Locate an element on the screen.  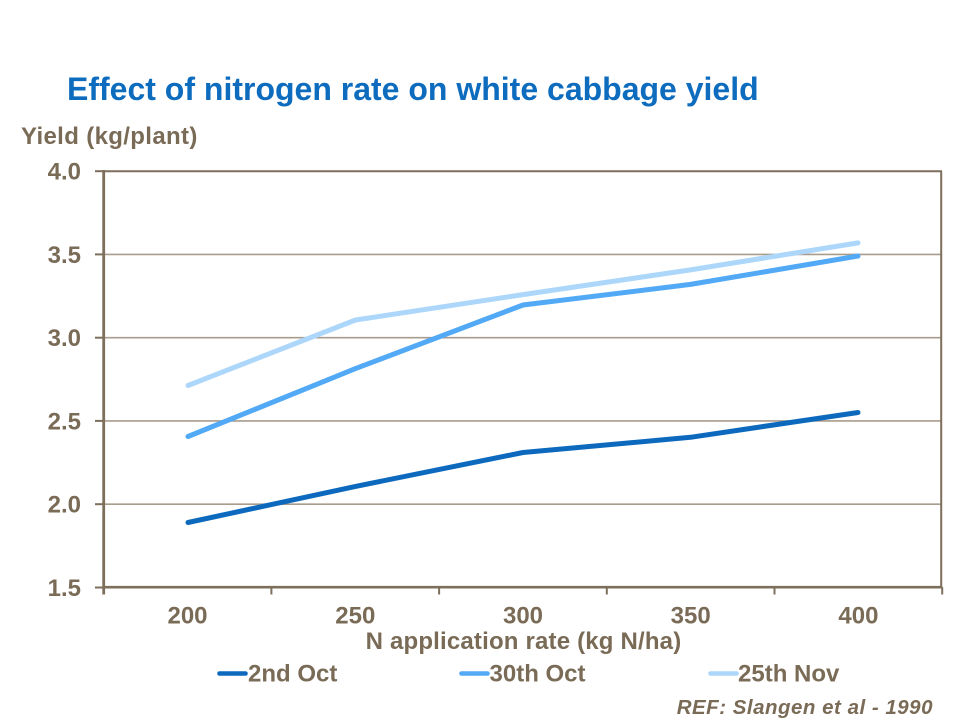
svg-text: 1.5 is located at coordinates (64, 588).